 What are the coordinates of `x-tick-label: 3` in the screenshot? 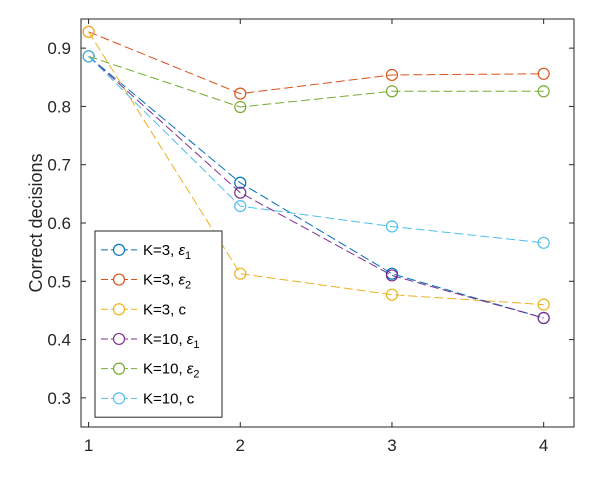 It's located at (391, 445).